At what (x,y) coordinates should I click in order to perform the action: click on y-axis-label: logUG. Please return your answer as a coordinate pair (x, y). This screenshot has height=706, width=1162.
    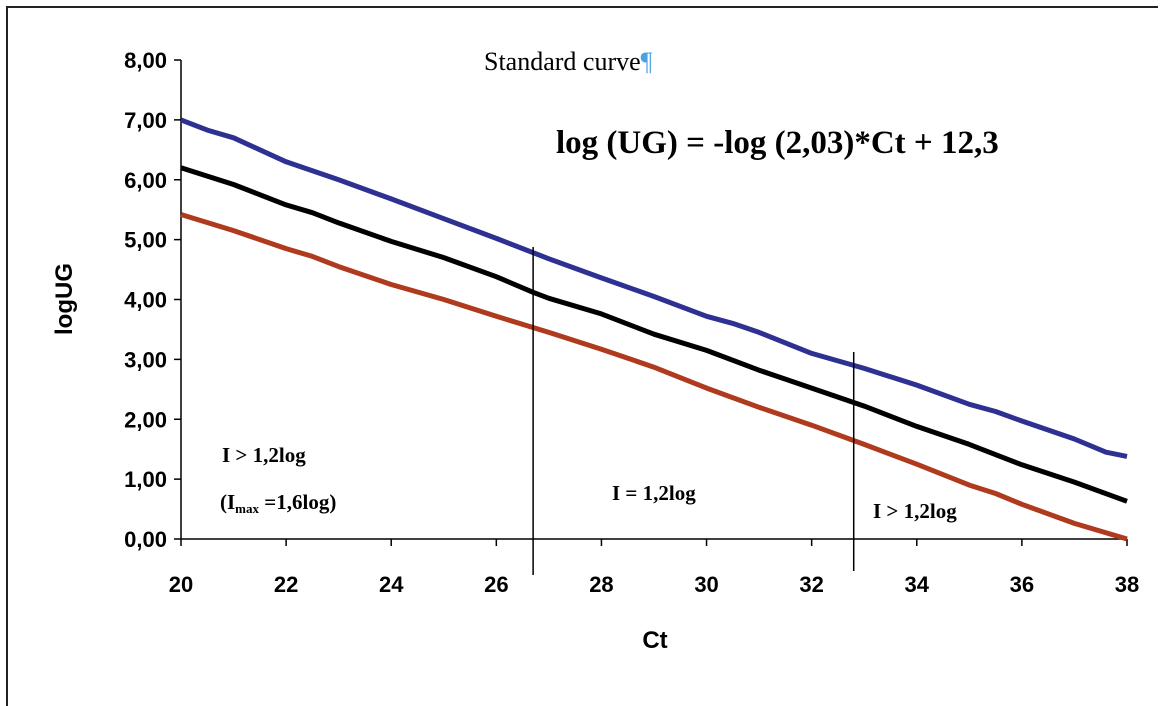
    Looking at the image, I should click on (64, 299).